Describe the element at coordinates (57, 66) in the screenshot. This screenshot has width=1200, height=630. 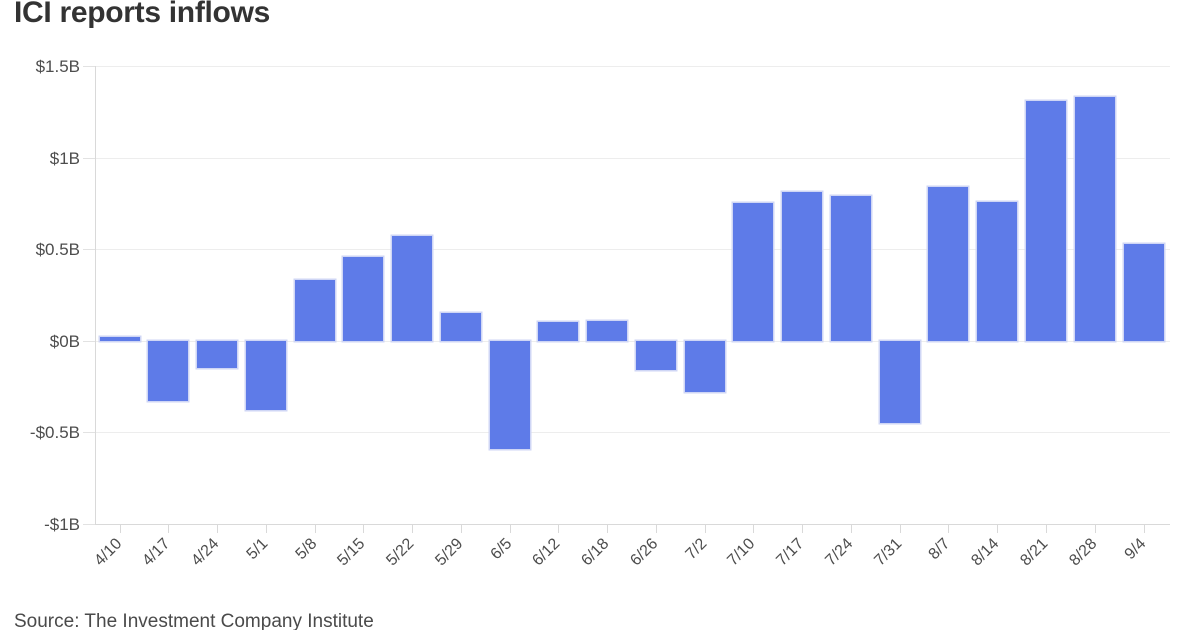
I see `y-axis-label: $1.5B` at that location.